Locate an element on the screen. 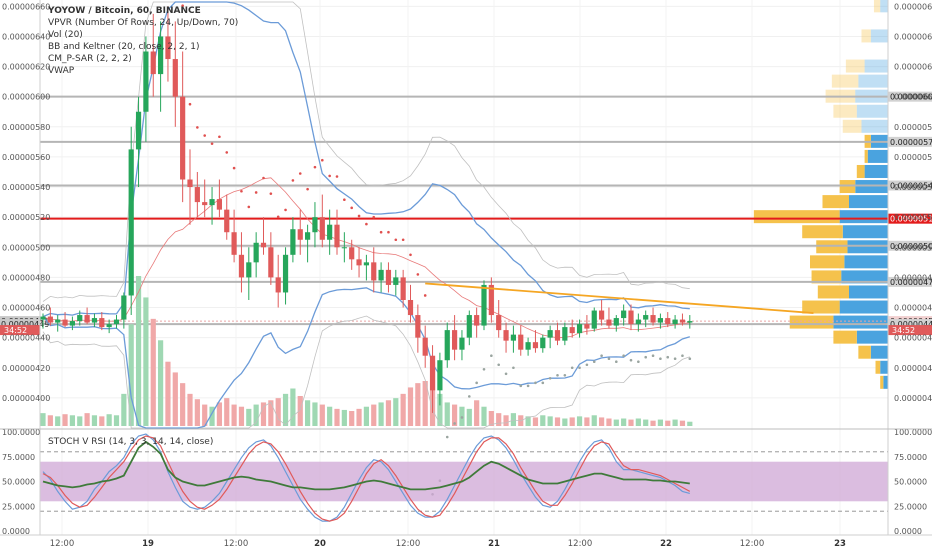  level-label-bg is located at coordinates (910, 96).